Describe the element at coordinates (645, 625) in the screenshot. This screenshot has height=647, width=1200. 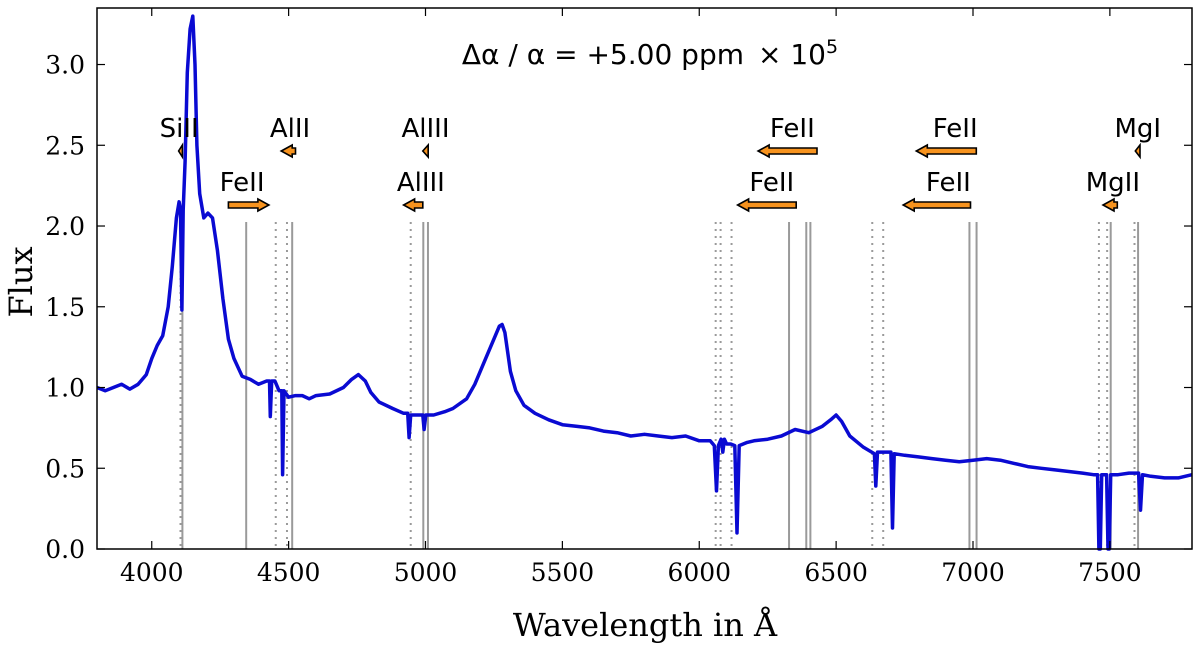
I see `x-axis-label: Wavelength in Å` at that location.